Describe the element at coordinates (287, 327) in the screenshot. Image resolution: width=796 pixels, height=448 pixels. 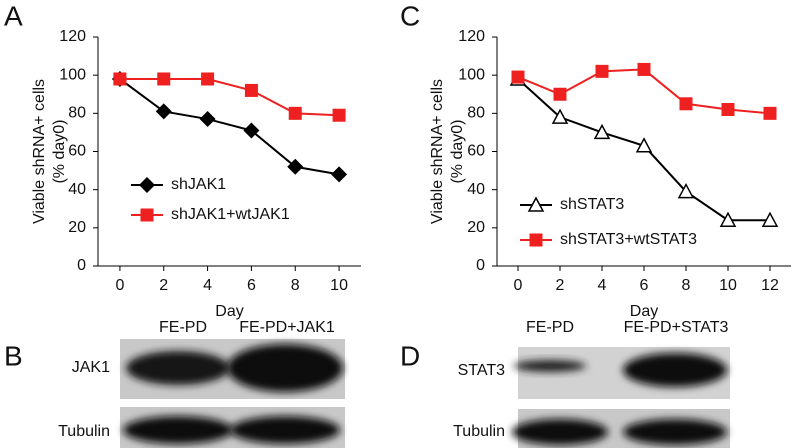
I see `lane-label: FE-PD+JAK1` at that location.